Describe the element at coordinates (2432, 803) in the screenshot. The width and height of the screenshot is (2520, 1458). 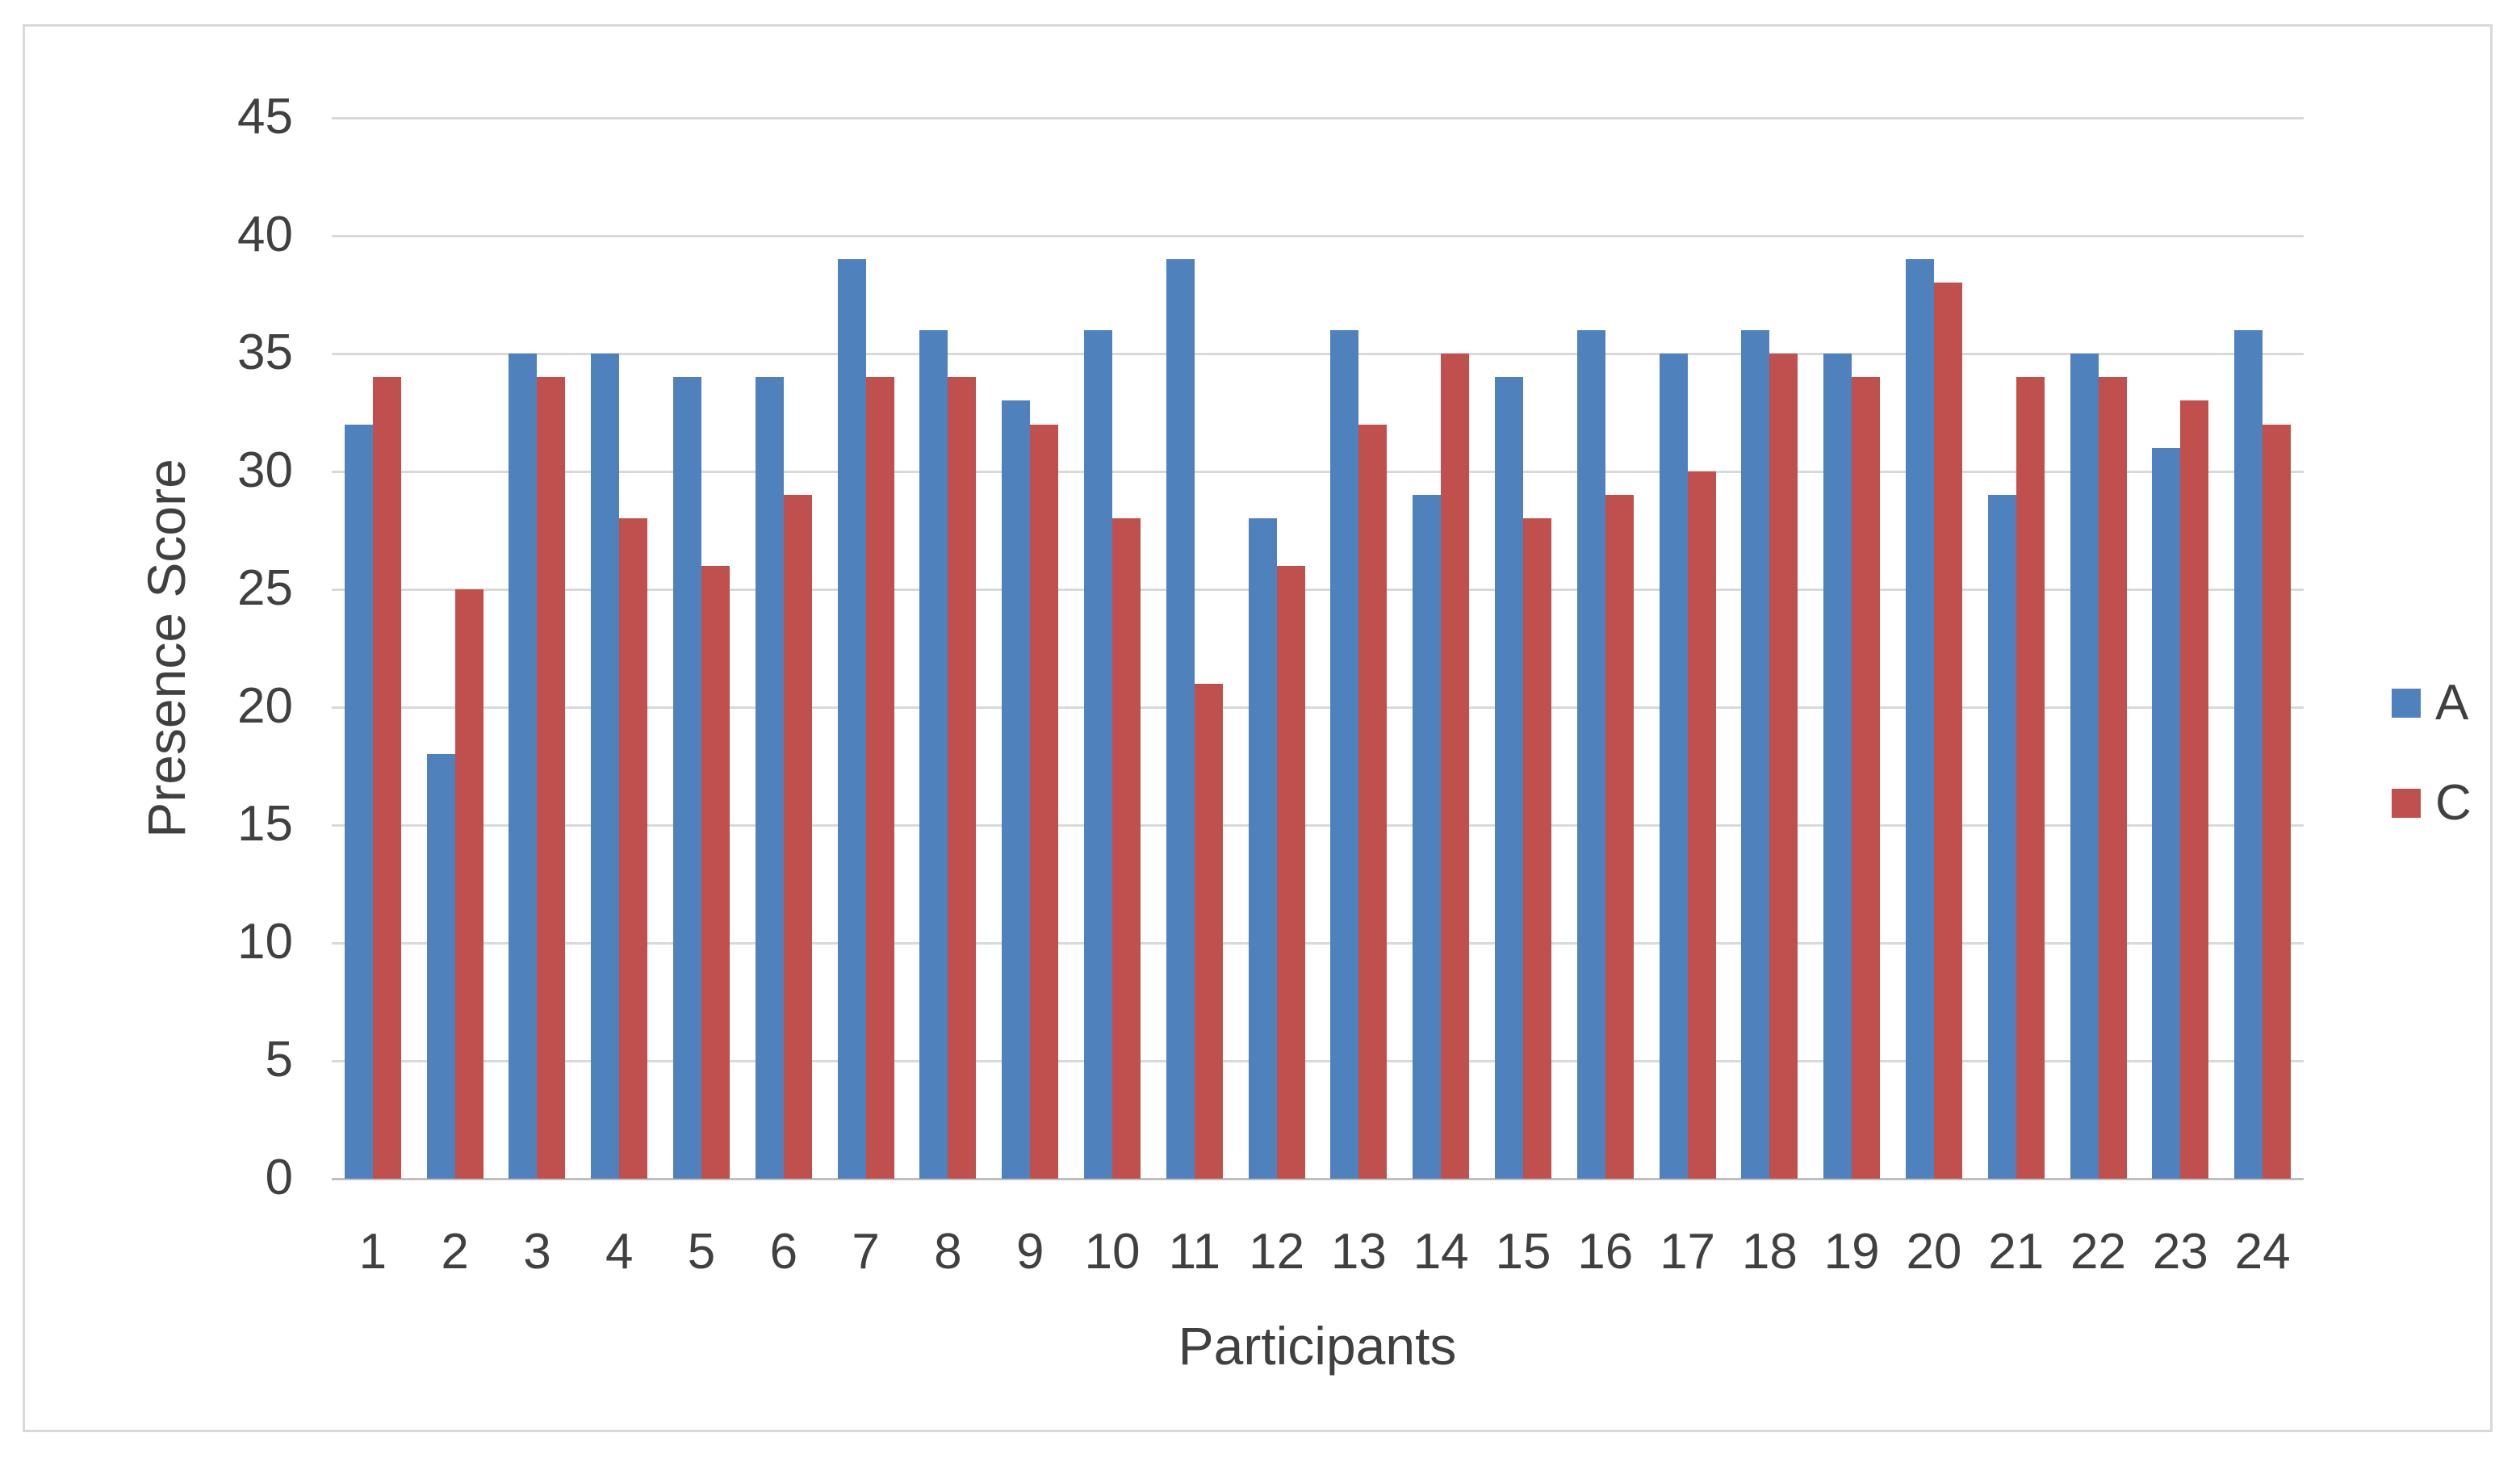
I see `legend-item-C: C` at that location.